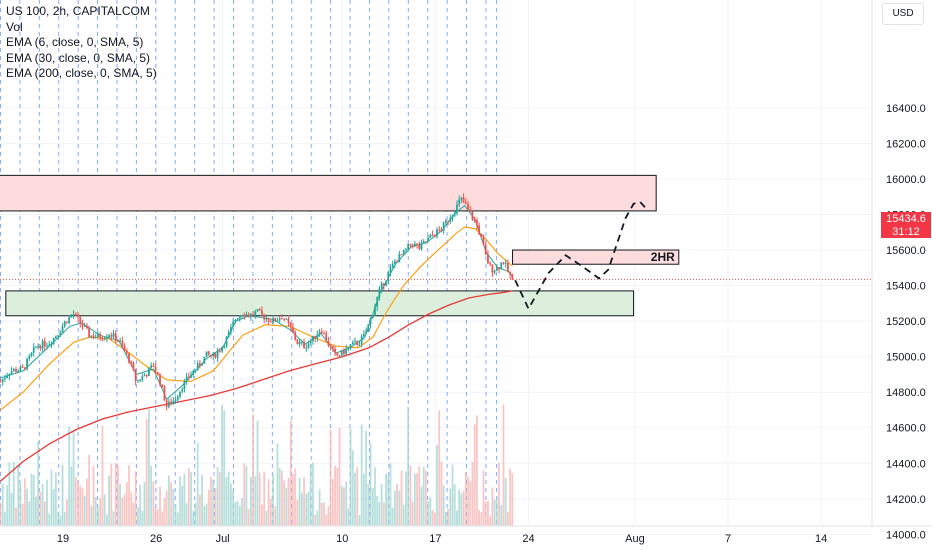 This screenshot has width=932, height=550. Describe the element at coordinates (81, 73) in the screenshot. I see `legend-ema-200: EMA (200, close, 0, SMA, 5)` at that location.